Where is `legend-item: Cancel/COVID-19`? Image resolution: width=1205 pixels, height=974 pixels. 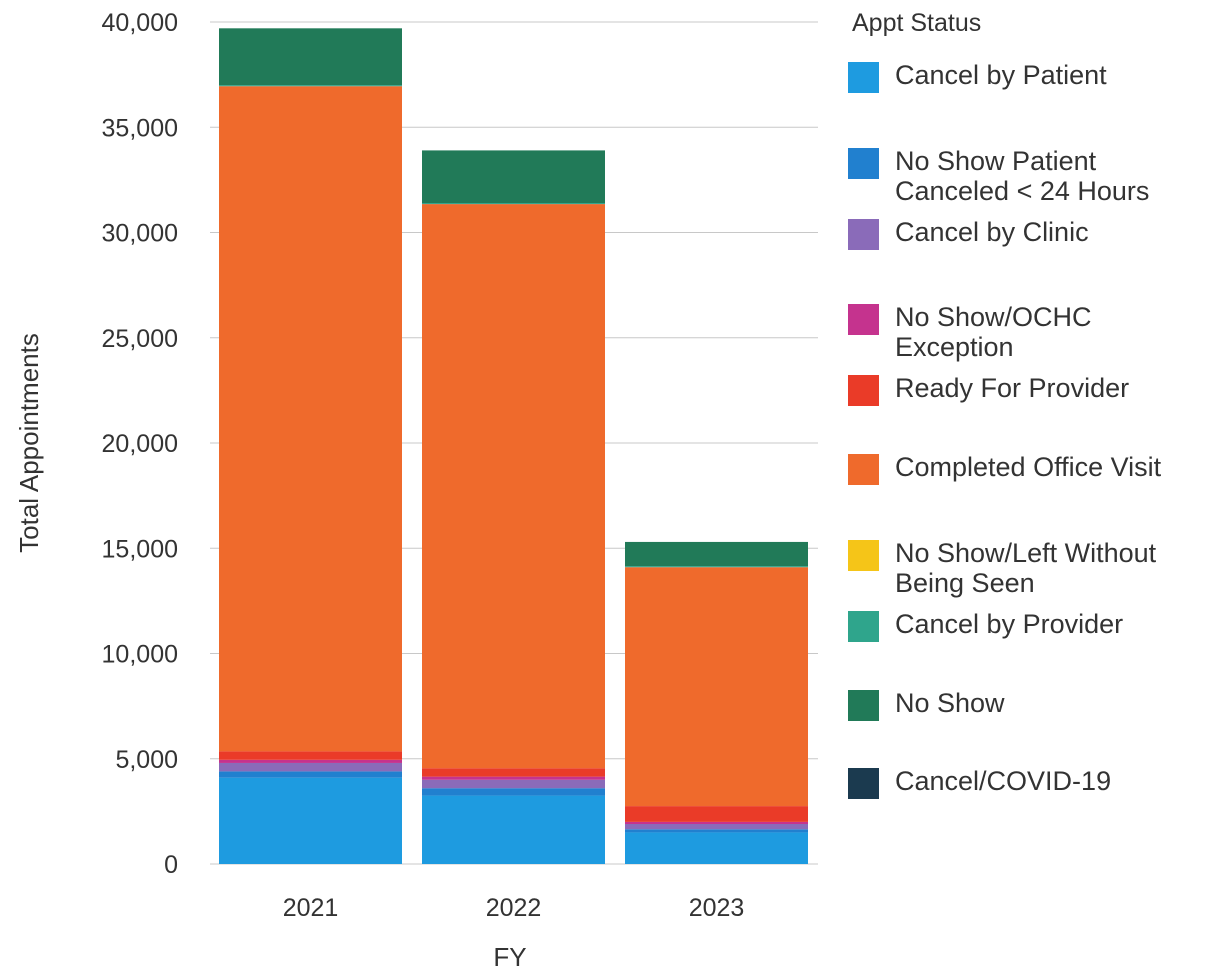
legend-item: Cancel/COVID-19 is located at coordinates (1025, 782).